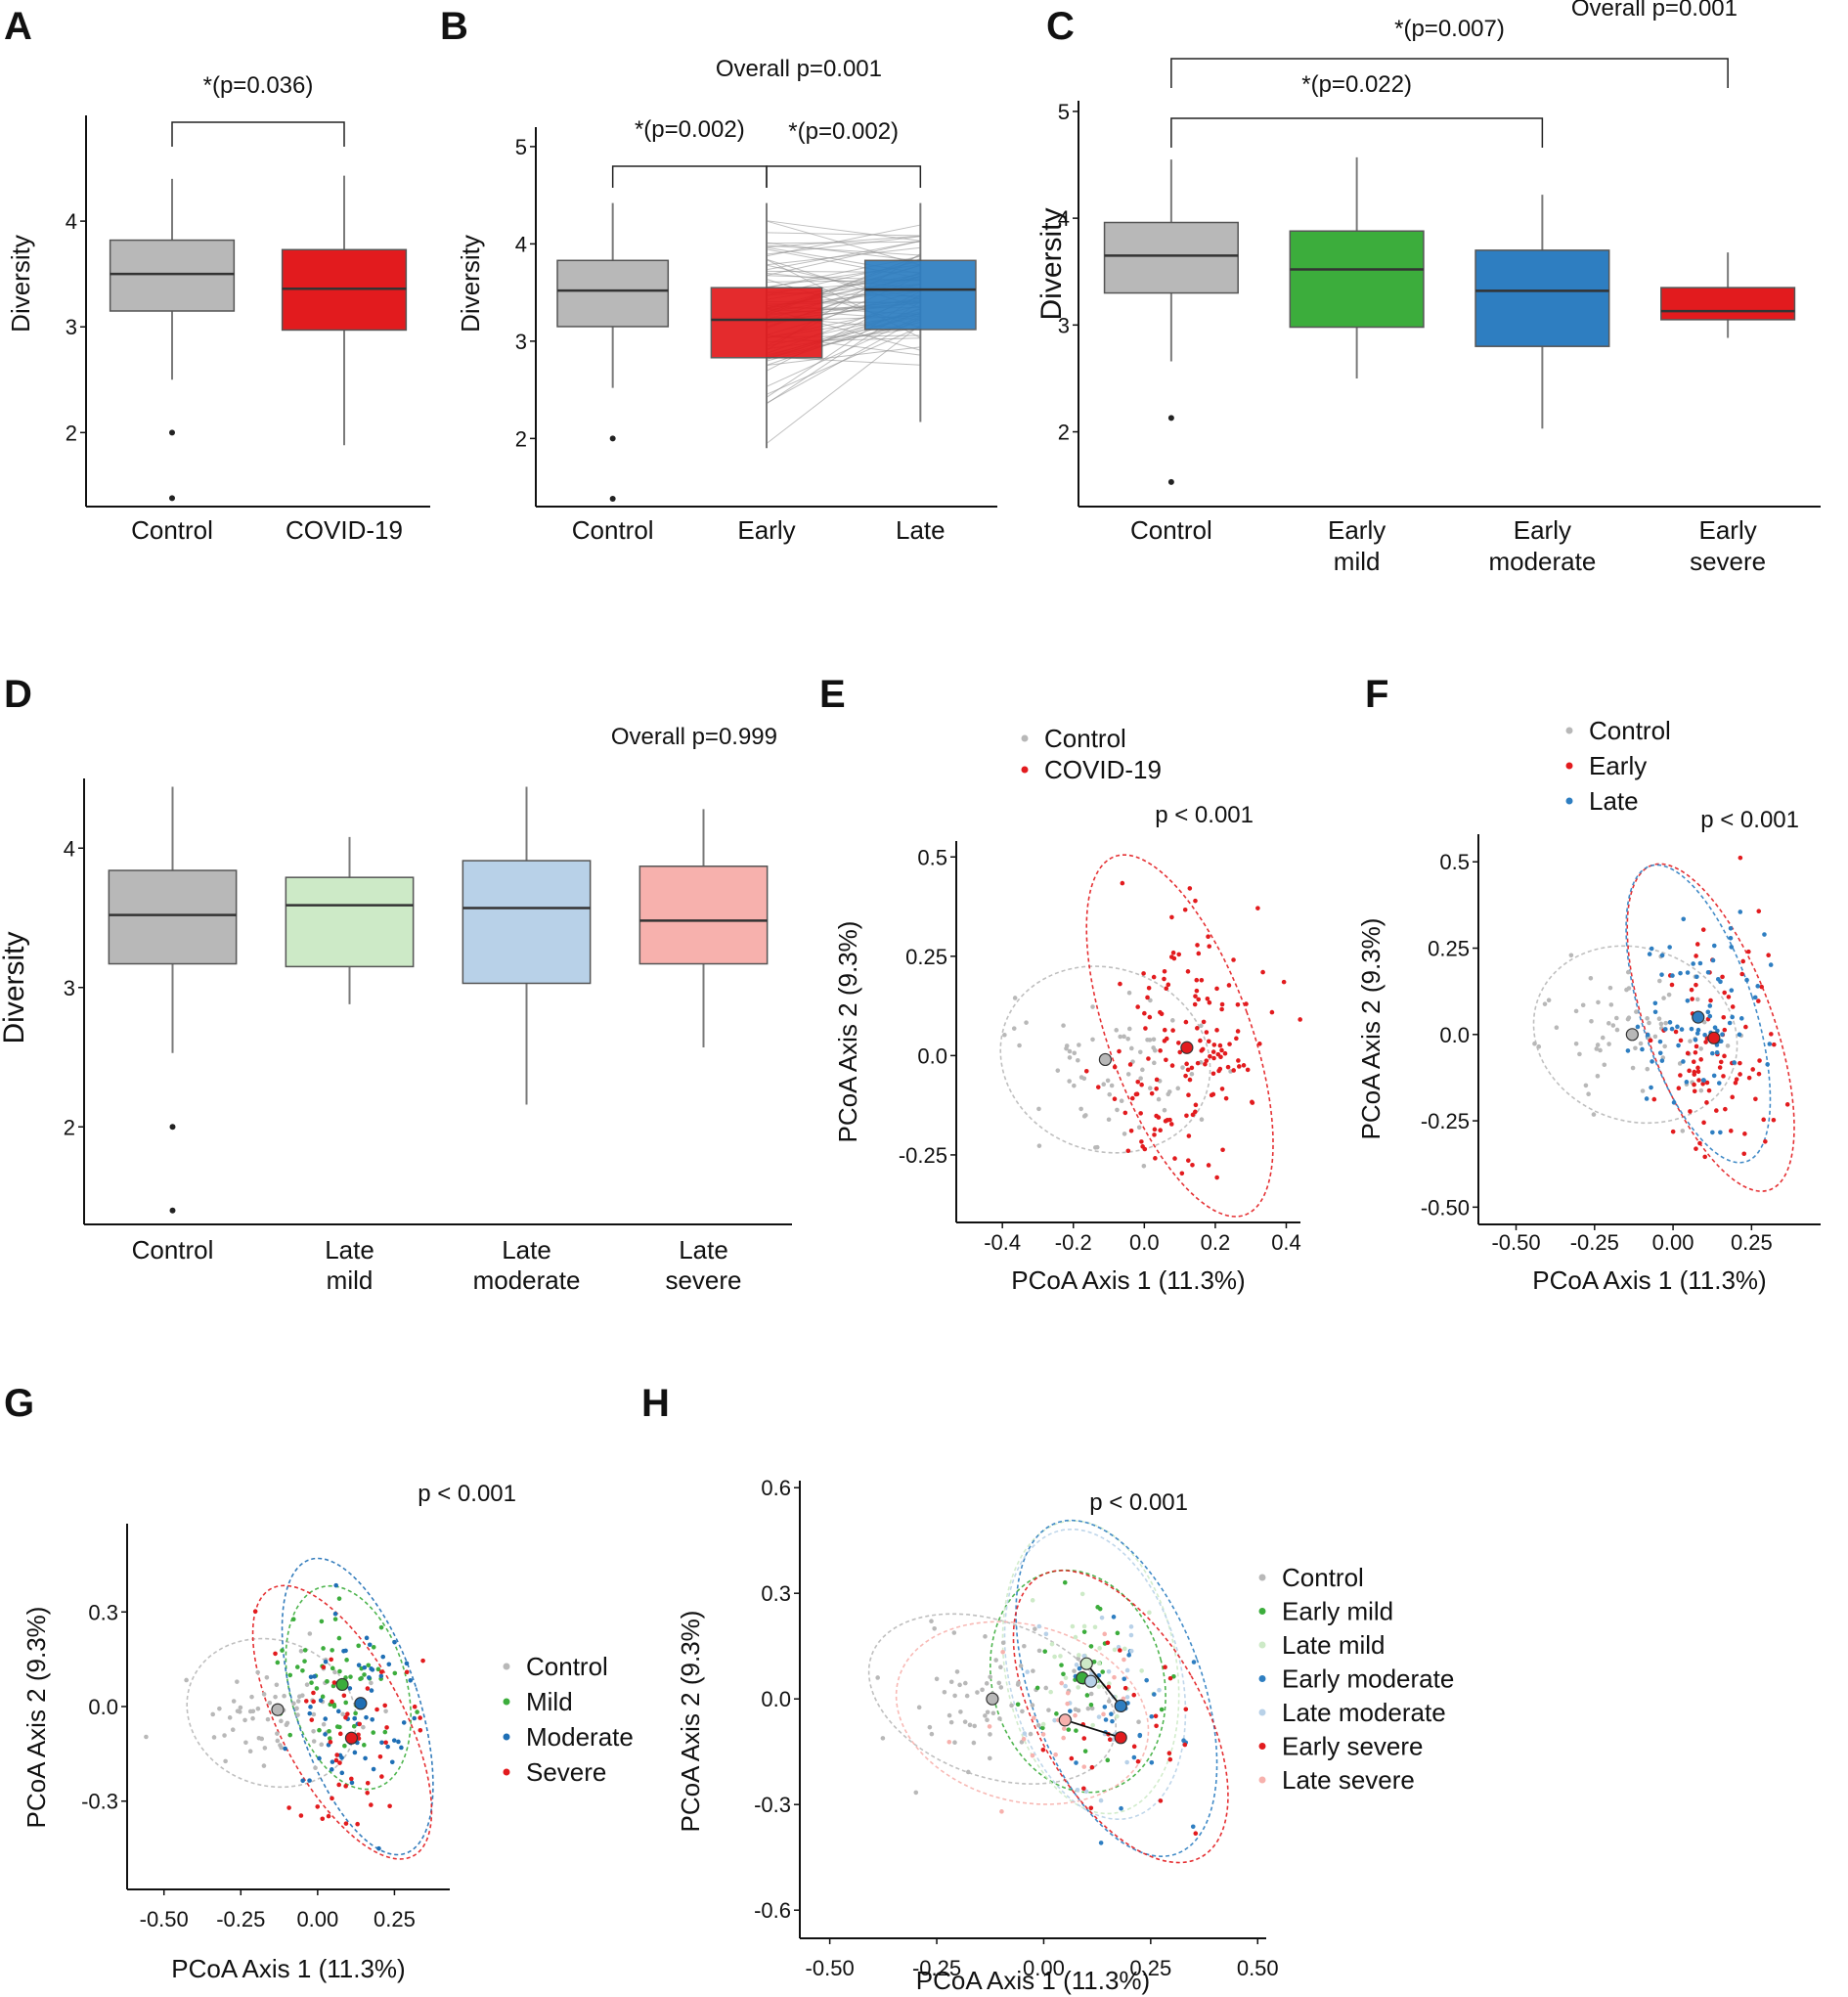  Describe the element at coordinates (1569, 730) in the screenshot. I see `legend-swatch` at that location.